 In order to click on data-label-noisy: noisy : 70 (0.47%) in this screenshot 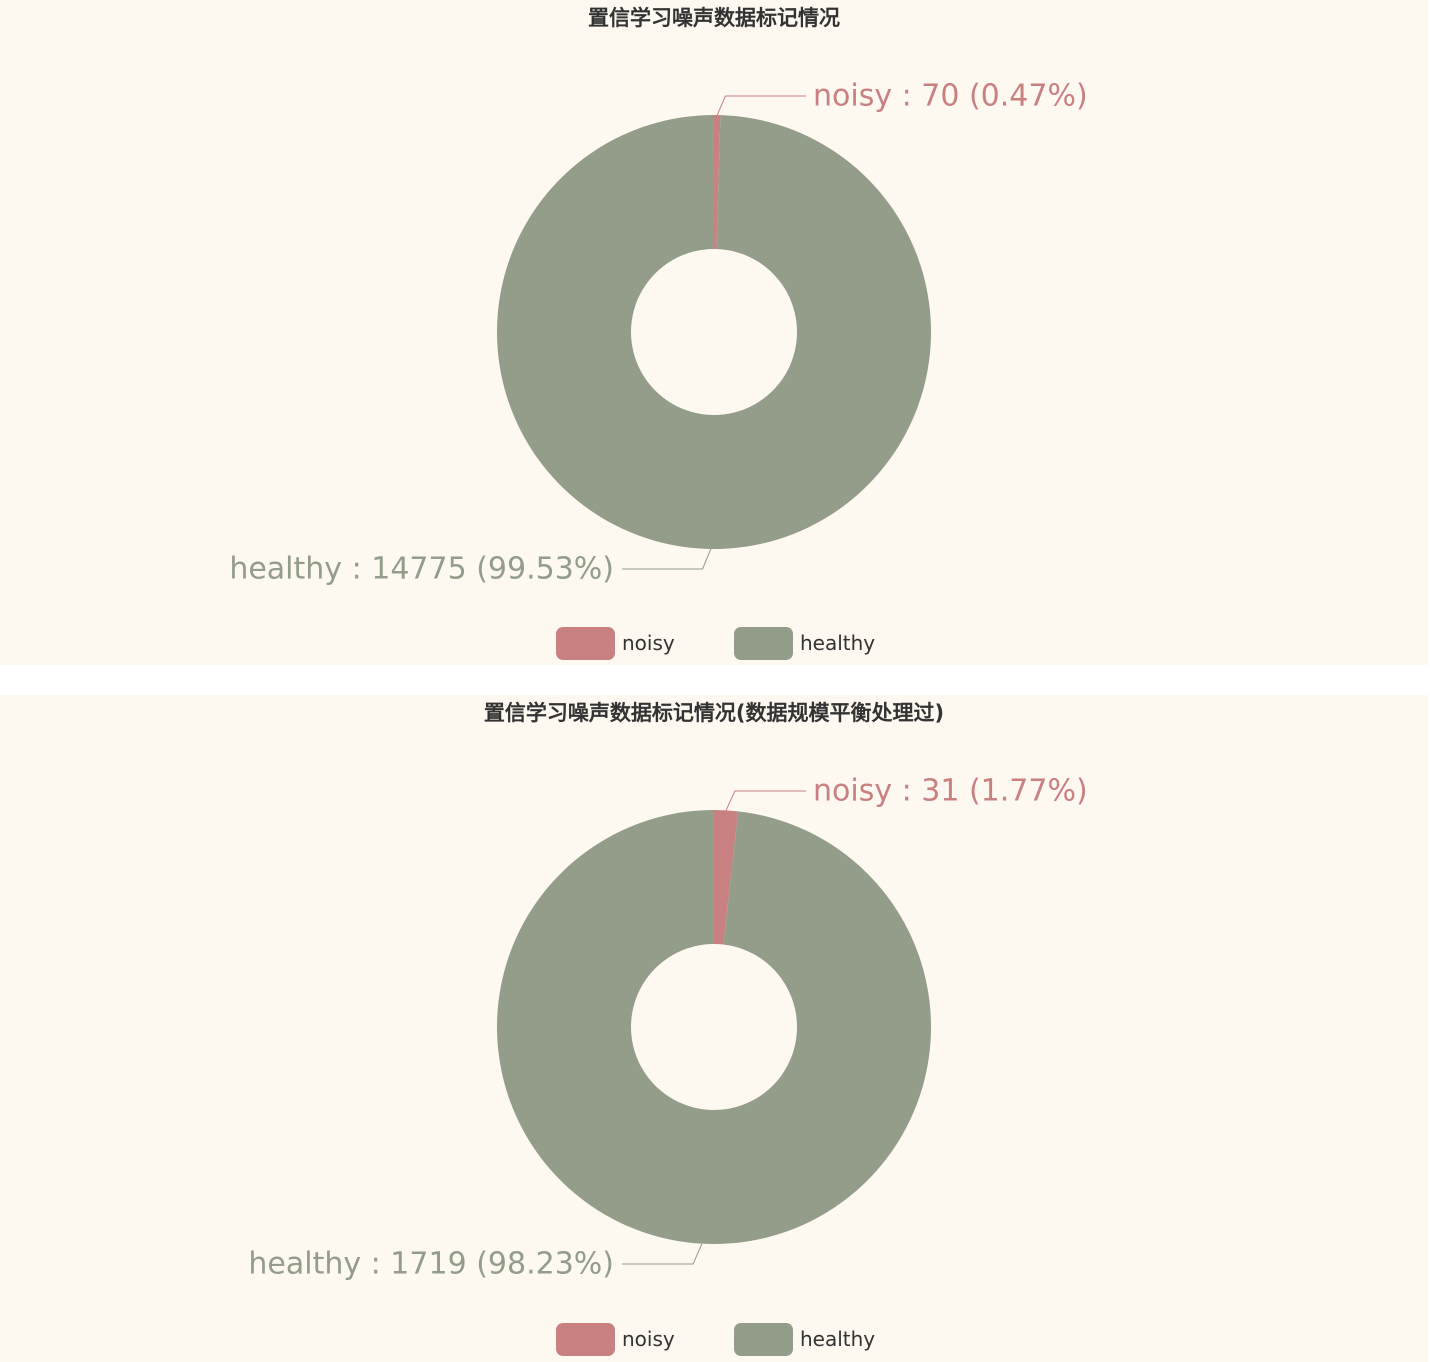, I will do `click(950, 96)`.